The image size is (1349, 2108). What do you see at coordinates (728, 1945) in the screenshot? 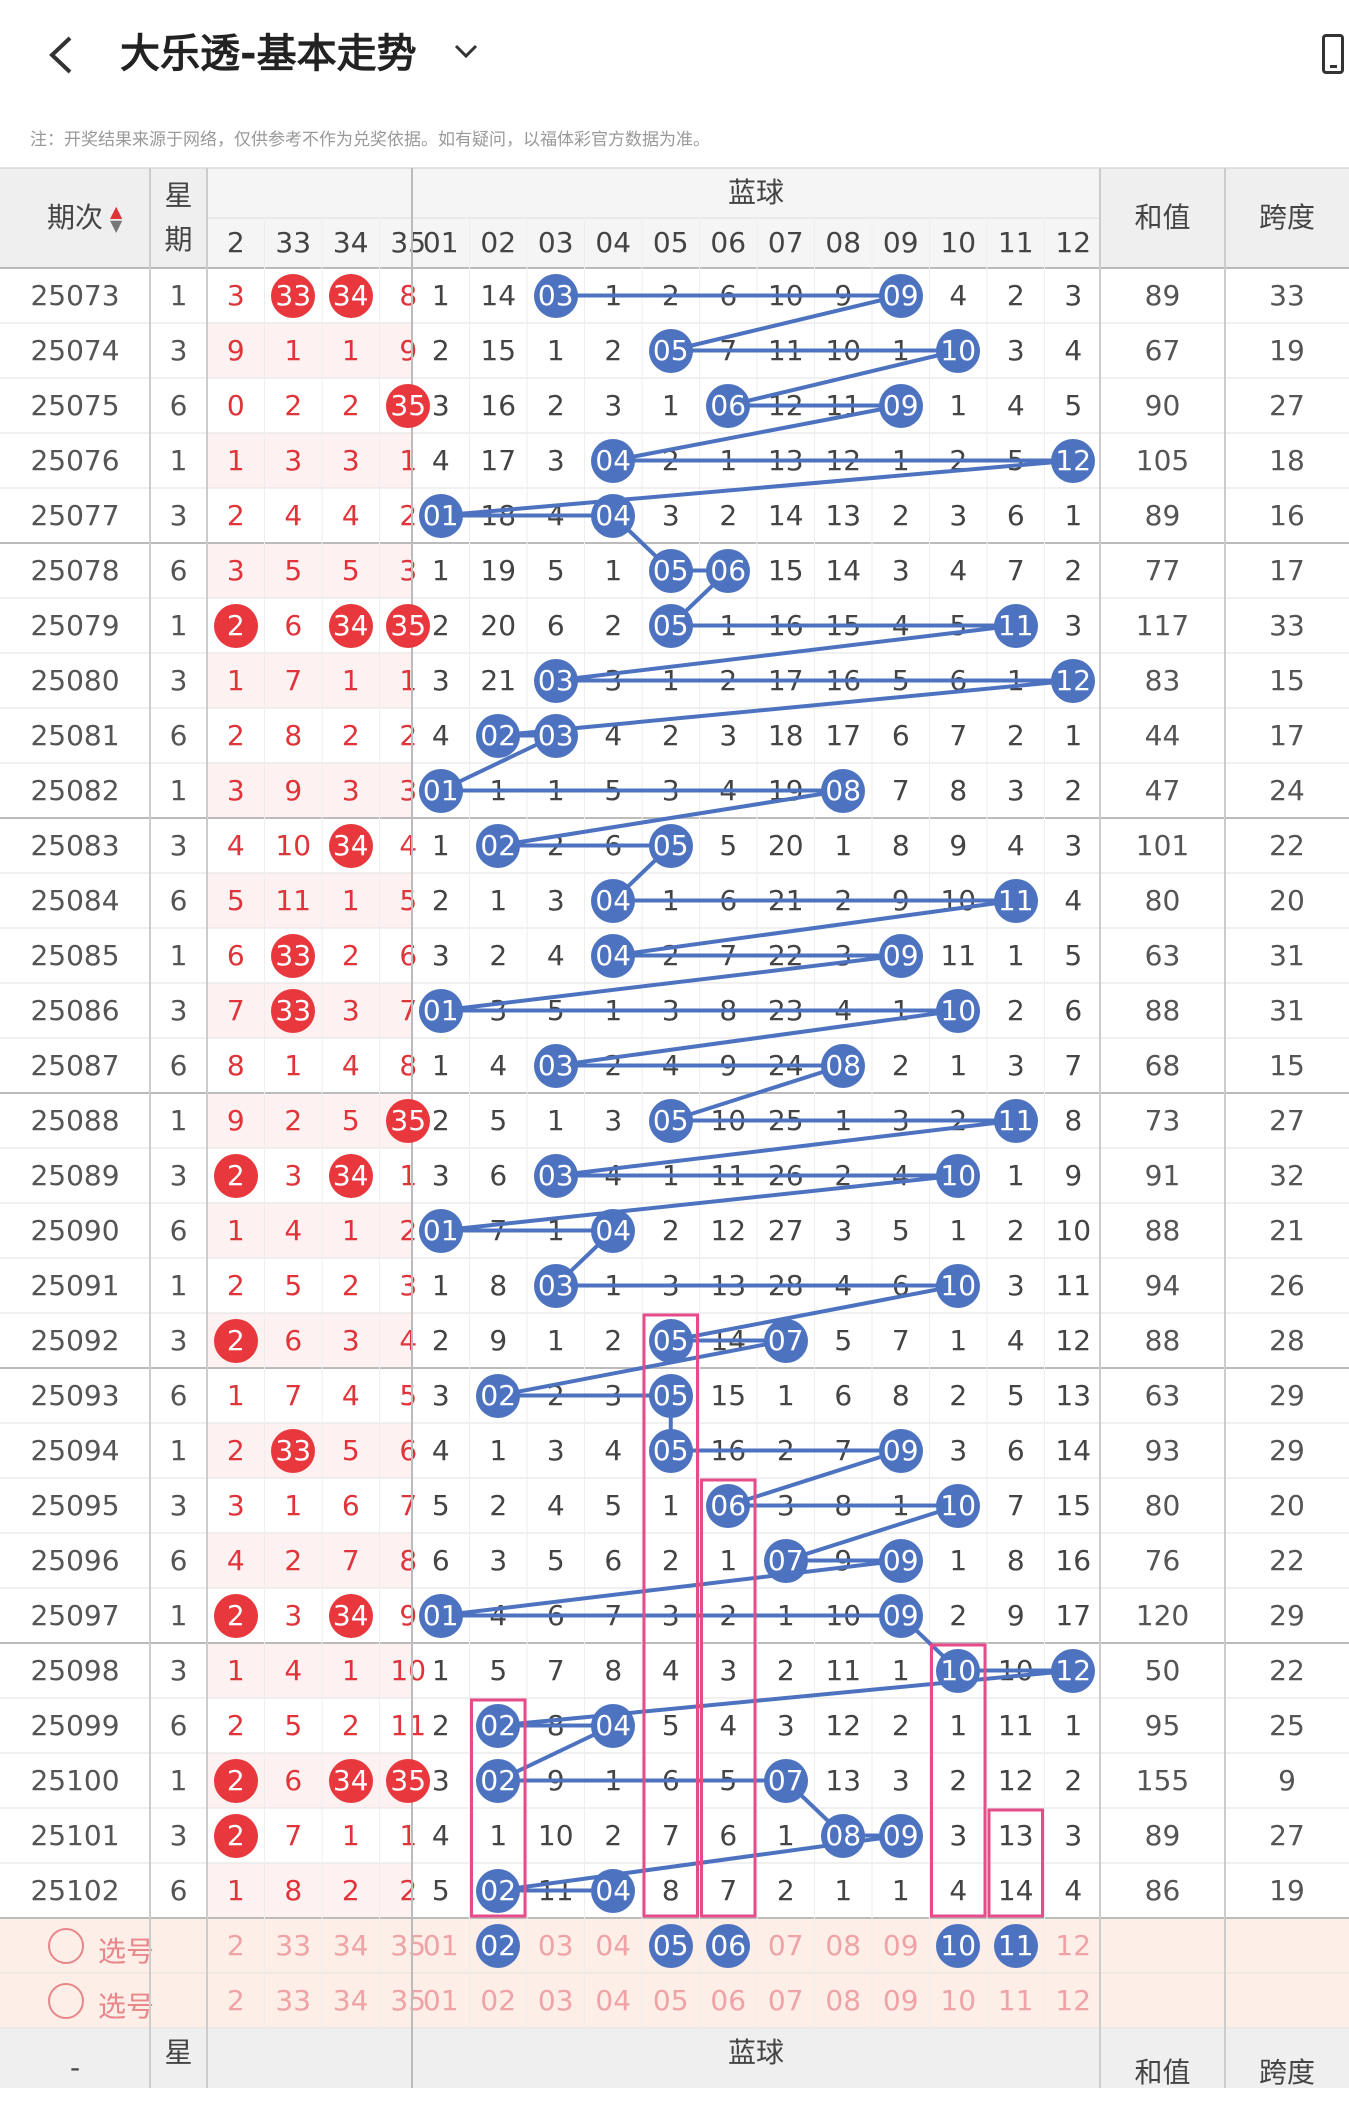
I see `select-blue-picked: 06` at bounding box center [728, 1945].